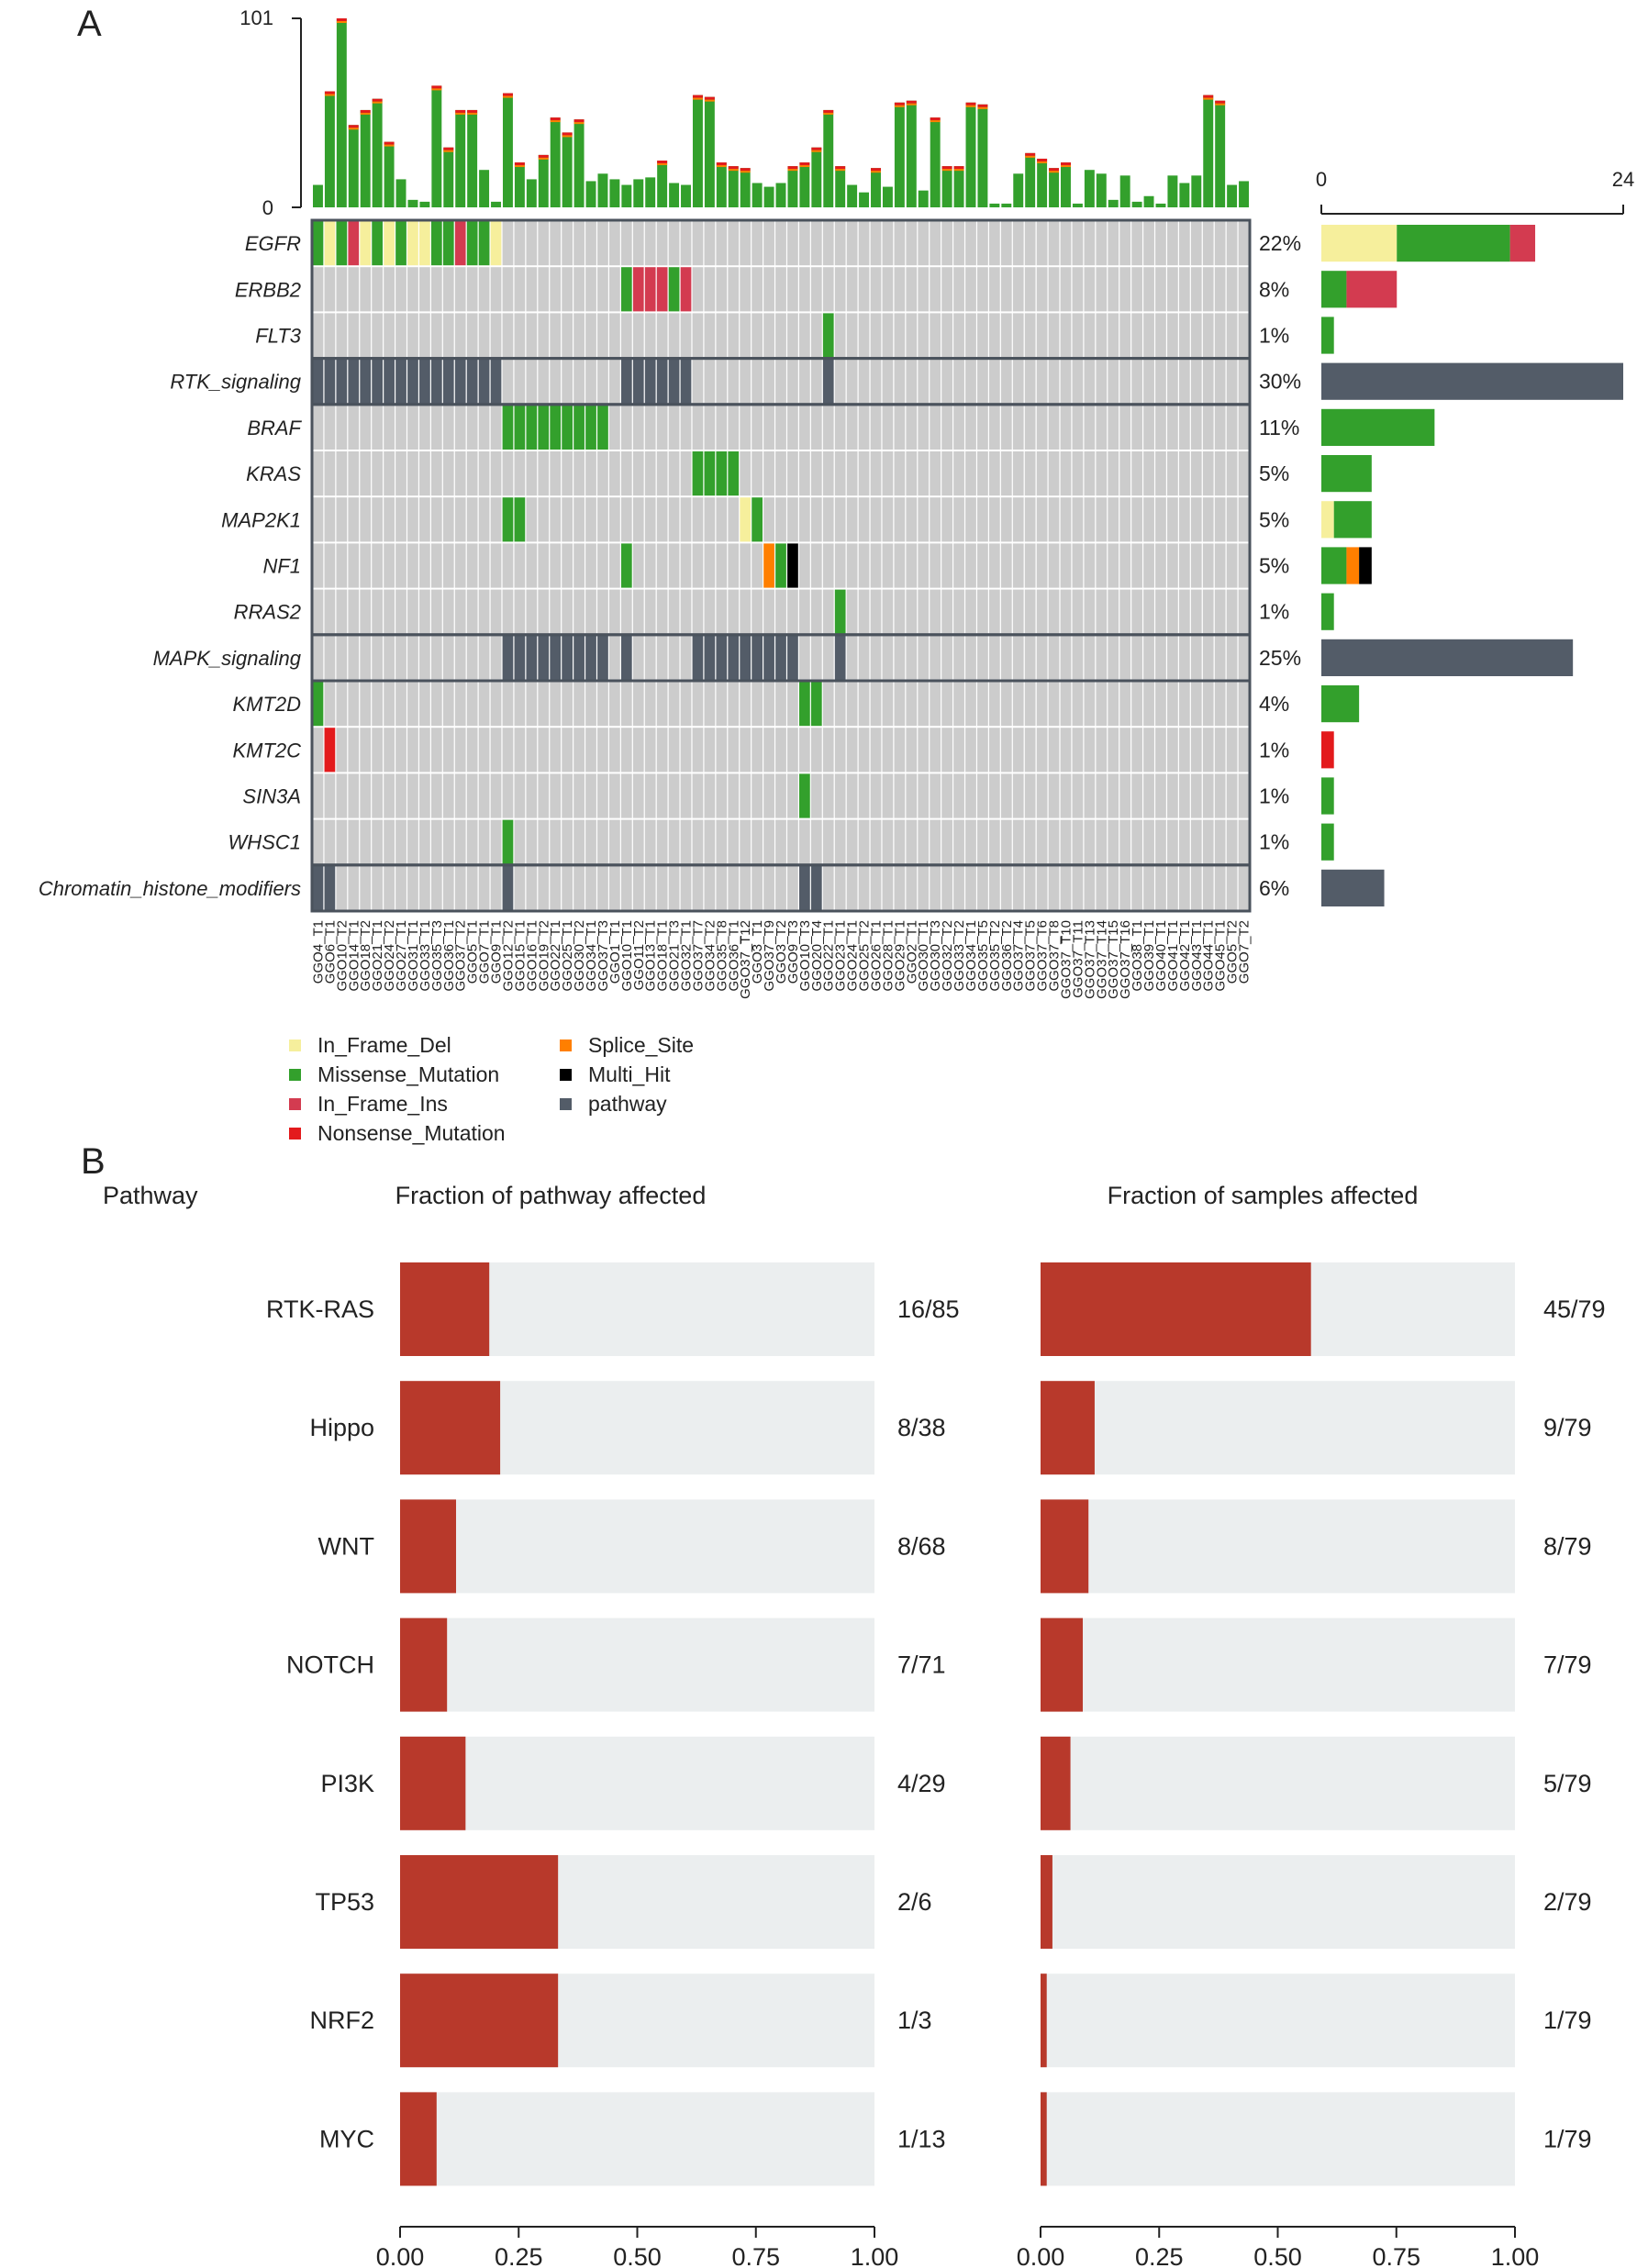  What do you see at coordinates (330, 1665) in the screenshot?
I see `pathway-category-label: NOTCH` at bounding box center [330, 1665].